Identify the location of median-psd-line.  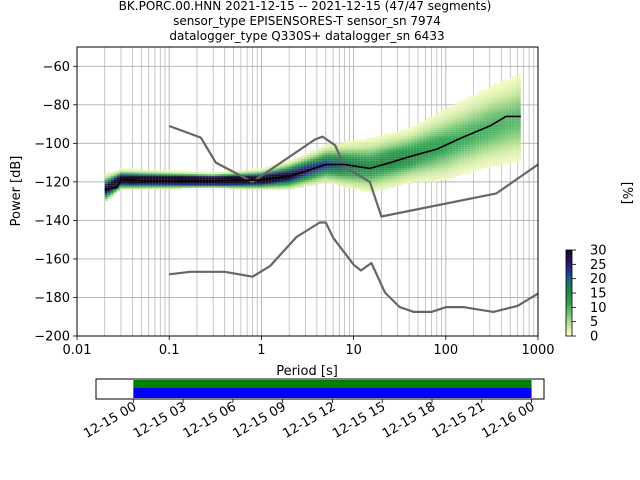
(312, 153).